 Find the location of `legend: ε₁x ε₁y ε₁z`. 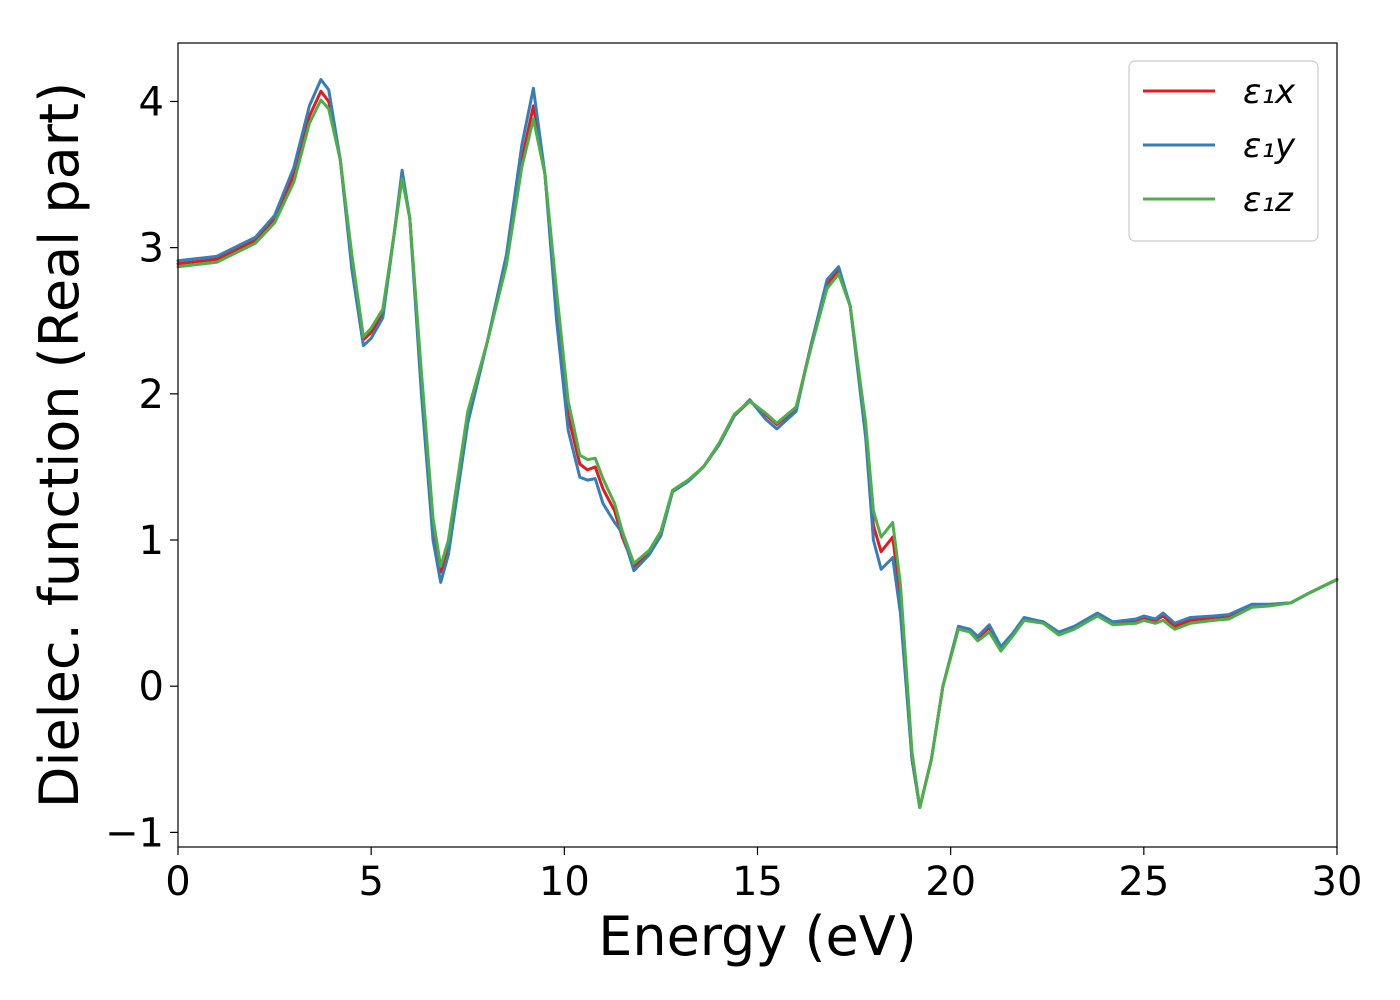

legend: ε₁x ε₁y ε₁z is located at coordinates (1223, 151).